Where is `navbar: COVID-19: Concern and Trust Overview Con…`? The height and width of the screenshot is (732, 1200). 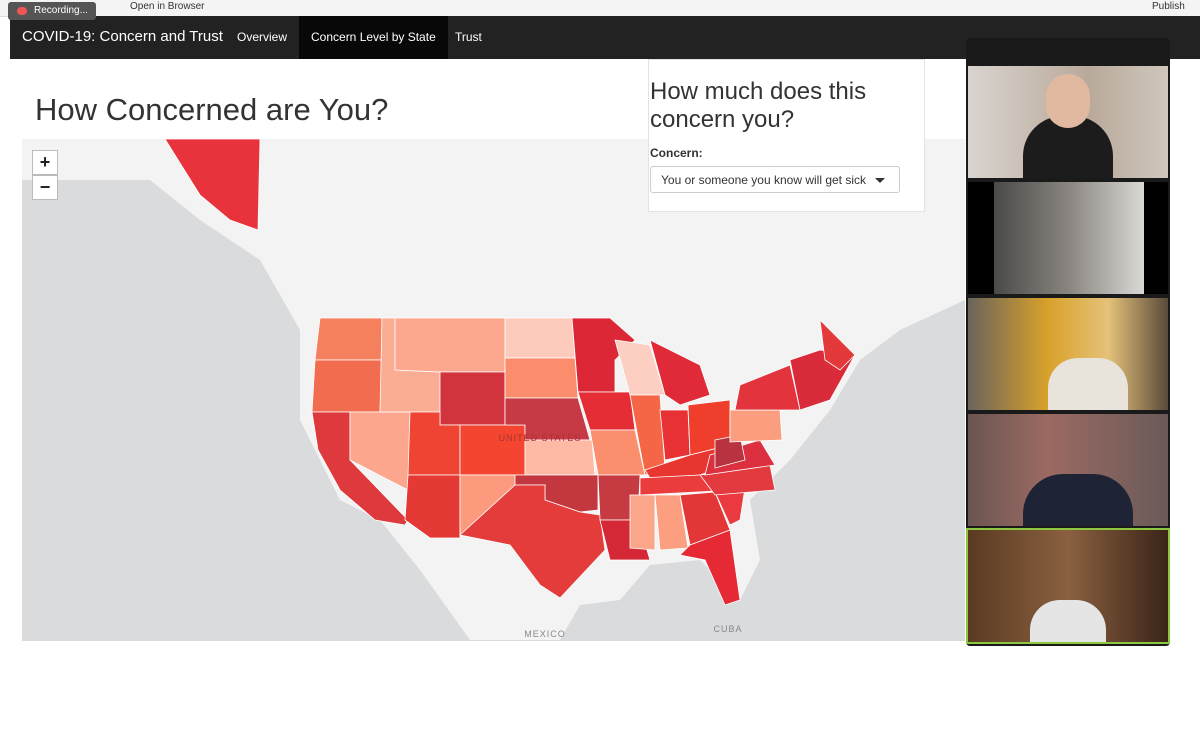
navbar: COVID-19: Concern and Trust Overview Con… is located at coordinates (605, 37).